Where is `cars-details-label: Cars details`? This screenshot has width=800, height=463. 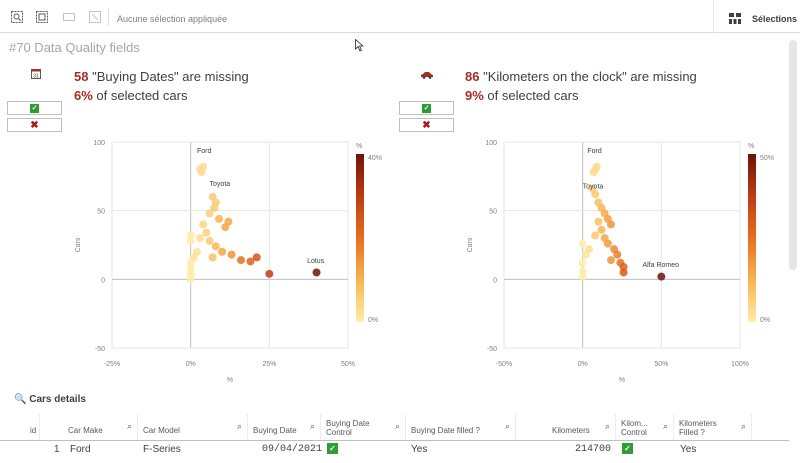 cars-details-label: Cars details is located at coordinates (57, 399).